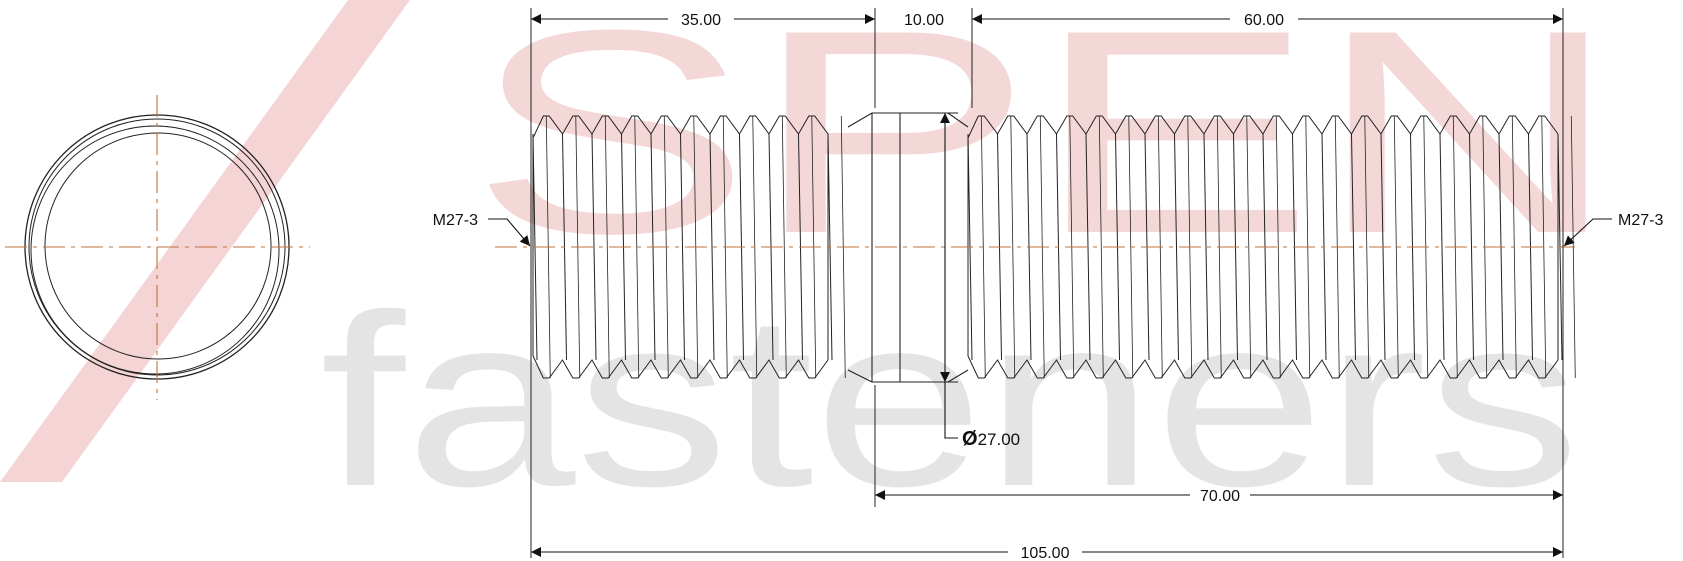 This screenshot has height=561, width=1683. I want to click on left-thread-callout: M27-3, so click(455, 220).